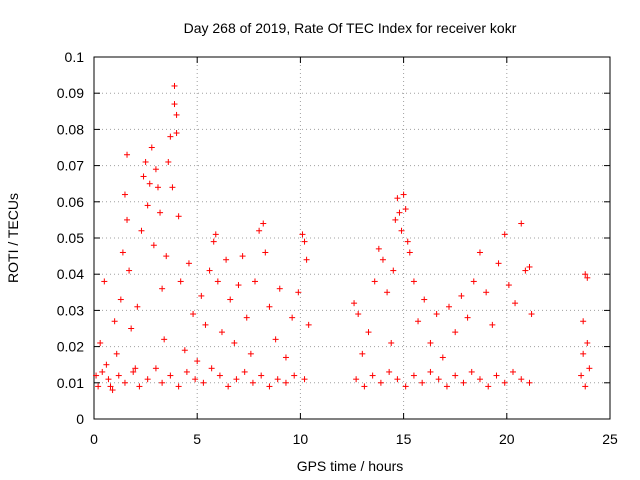  Describe the element at coordinates (70, 238) in the screenshot. I see `y-tick-label: 0.05` at that location.